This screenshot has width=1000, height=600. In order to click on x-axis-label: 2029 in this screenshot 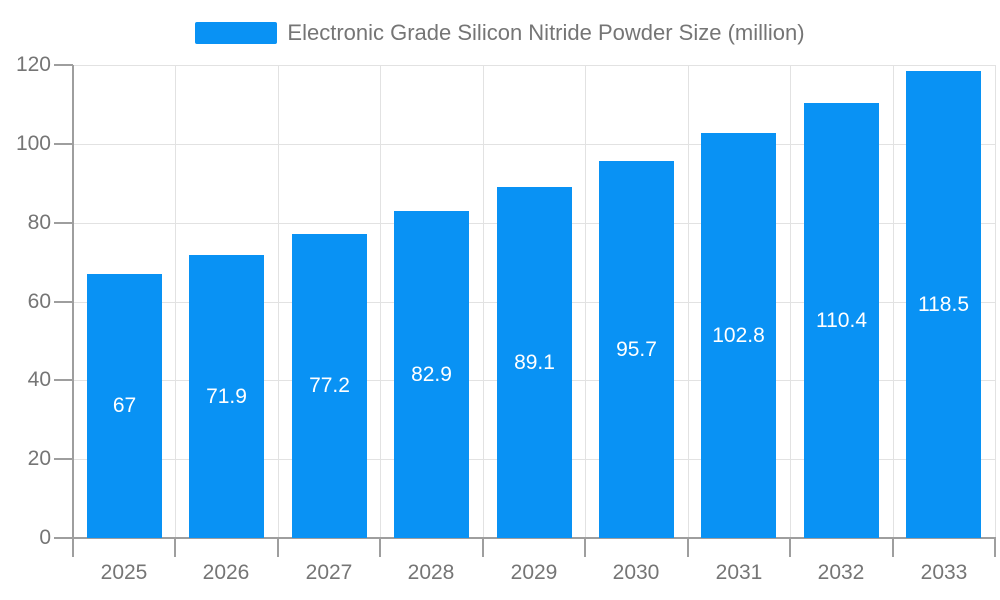, I will do `click(534, 572)`.